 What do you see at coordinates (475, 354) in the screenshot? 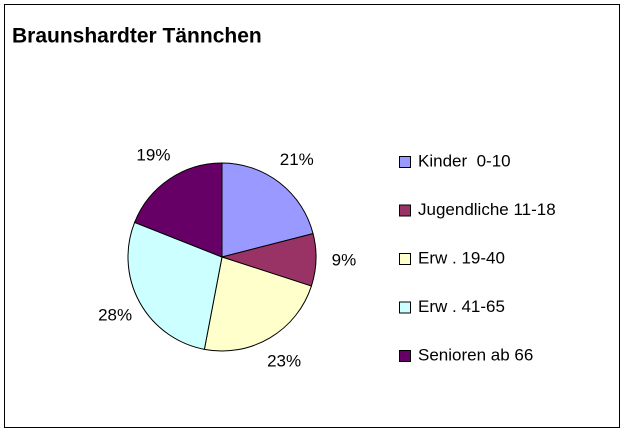
I see `legend-label: Senioren ab 66` at bounding box center [475, 354].